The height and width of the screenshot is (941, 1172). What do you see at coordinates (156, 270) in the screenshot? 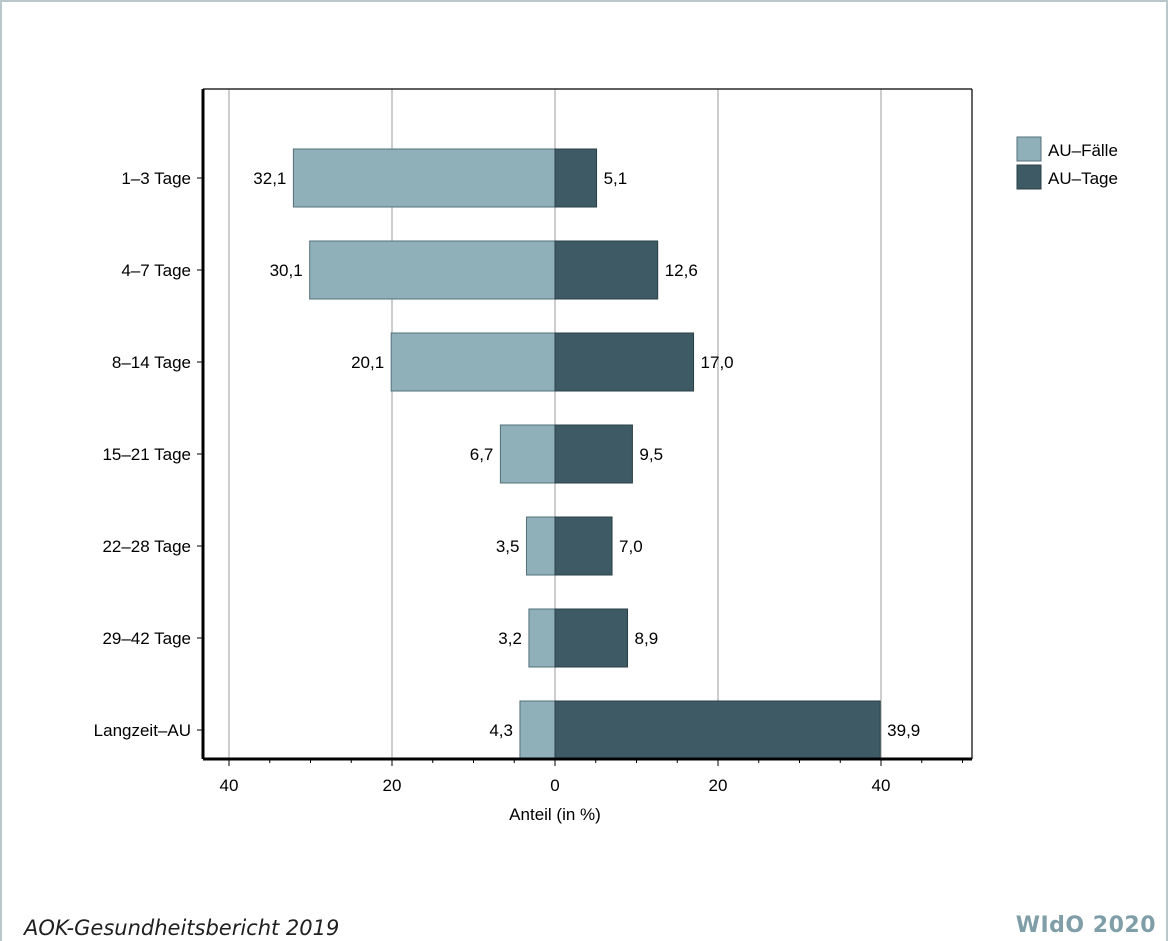
I see `category-label: 4–7 Tage` at bounding box center [156, 270].